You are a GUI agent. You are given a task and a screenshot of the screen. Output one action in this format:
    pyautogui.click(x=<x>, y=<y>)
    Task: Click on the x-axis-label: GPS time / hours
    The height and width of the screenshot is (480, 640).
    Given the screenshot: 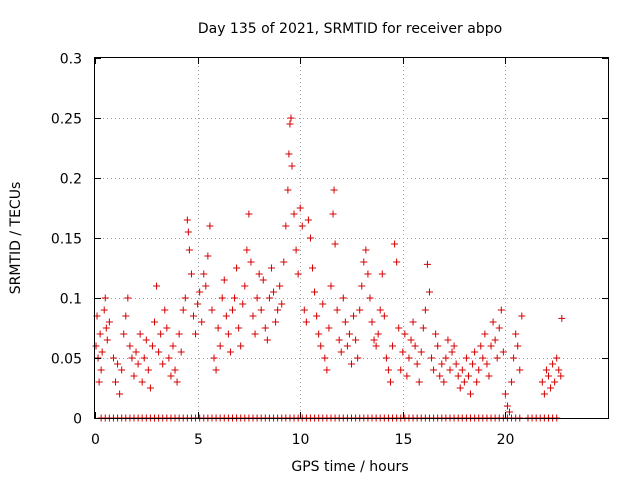 What is the action you would take?
    pyautogui.click(x=349, y=467)
    